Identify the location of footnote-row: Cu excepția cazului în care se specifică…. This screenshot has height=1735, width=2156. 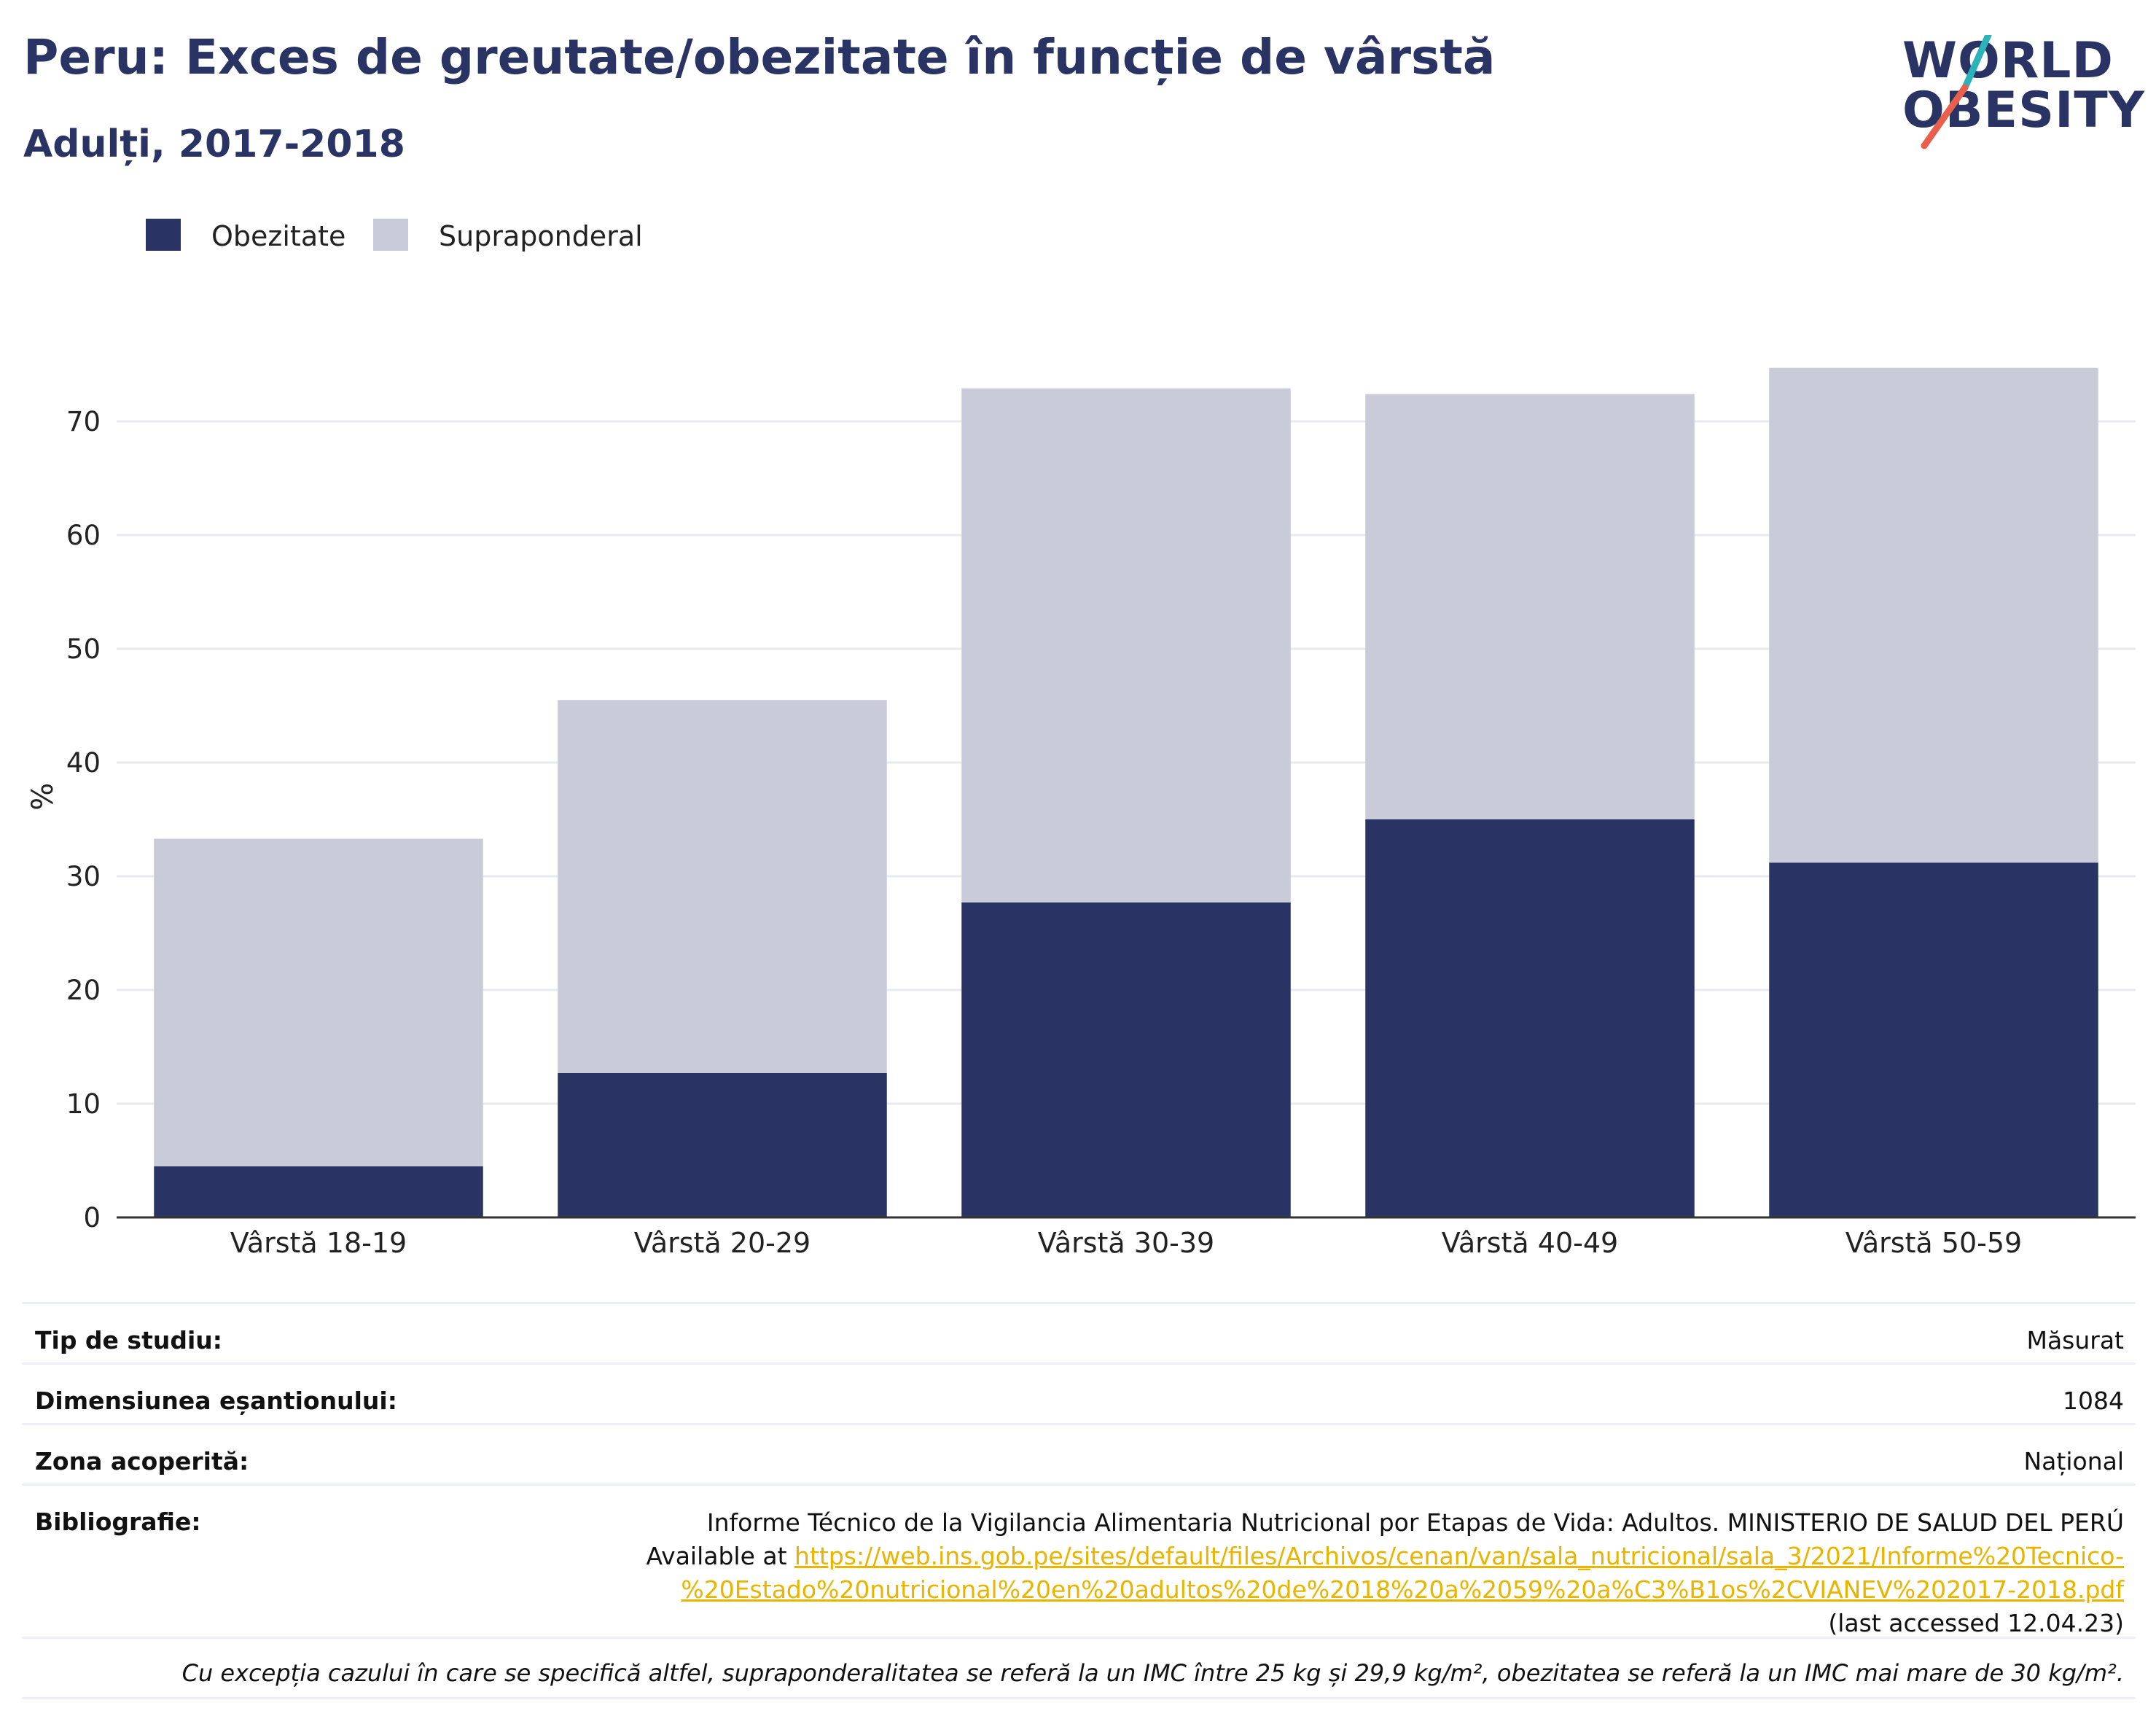
(1079, 1668).